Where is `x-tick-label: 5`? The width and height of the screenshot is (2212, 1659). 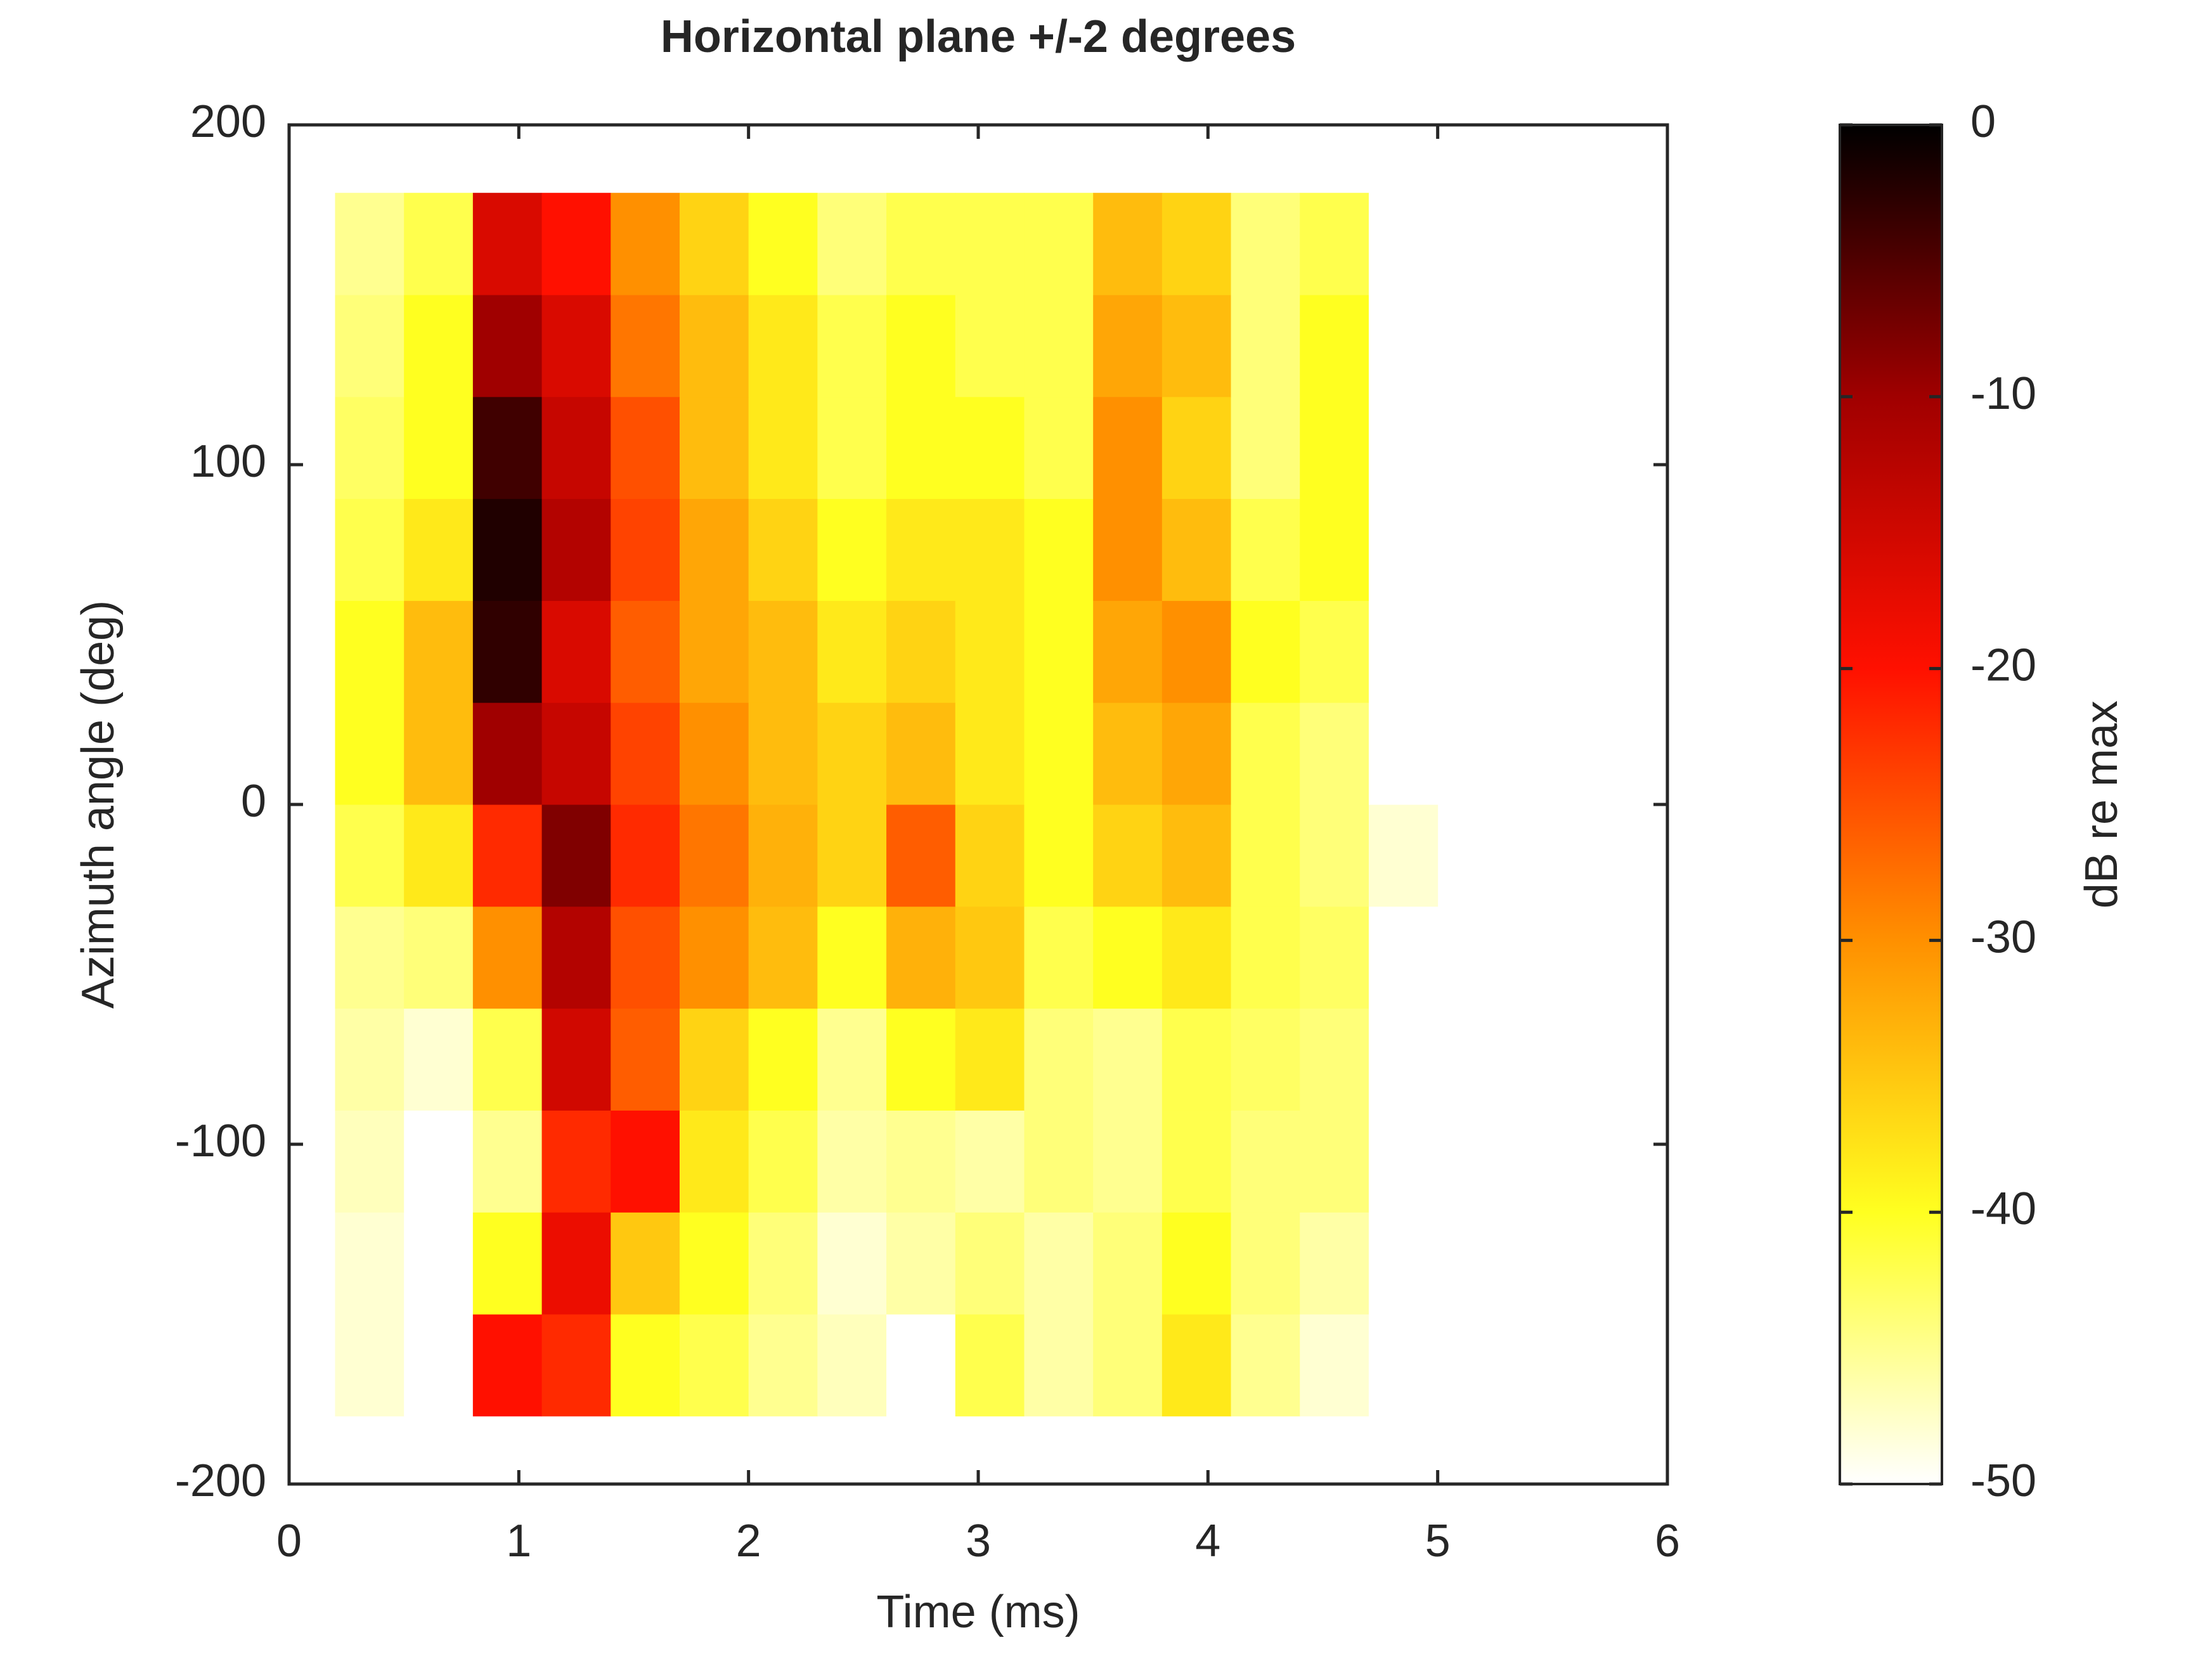
x-tick-label: 5 is located at coordinates (1438, 1541).